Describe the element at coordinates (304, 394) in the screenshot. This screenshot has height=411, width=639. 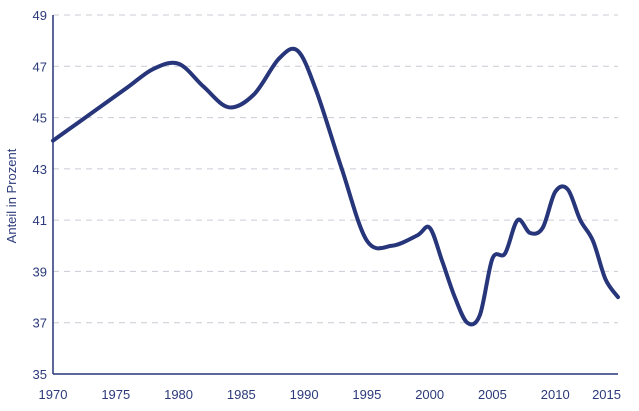
I see `x-tick-label: 1990` at that location.